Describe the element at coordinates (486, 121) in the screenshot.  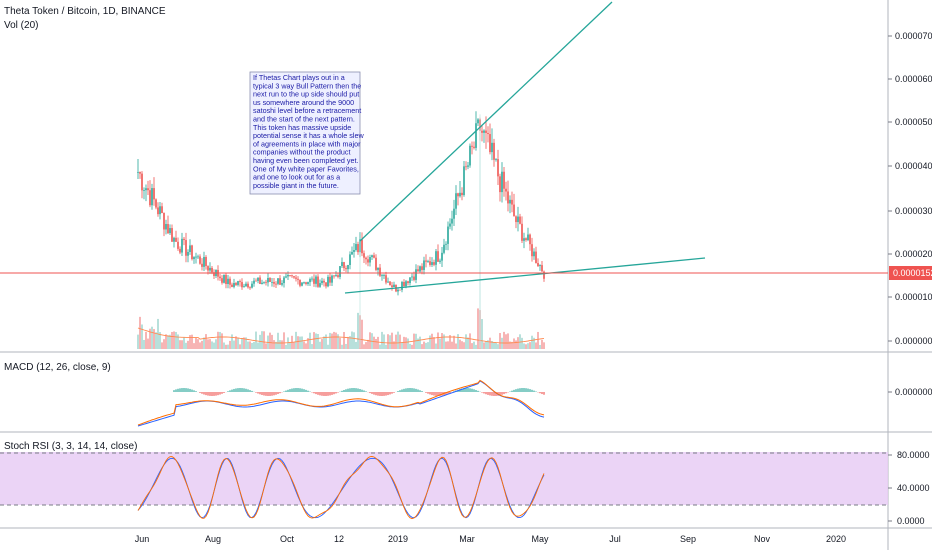
I see `upper-trendline` at that location.